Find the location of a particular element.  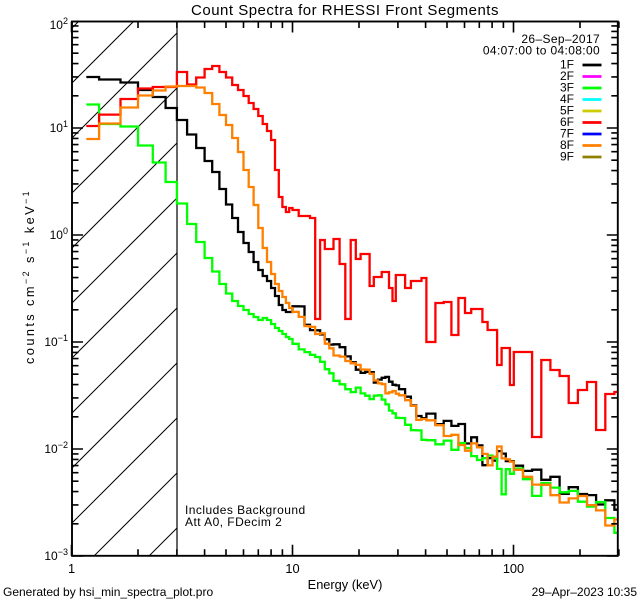

svg-text:Count Spectra for RHESSI Front: Count Spectra for RHESSI Front Segments is located at coordinates (345, 10).